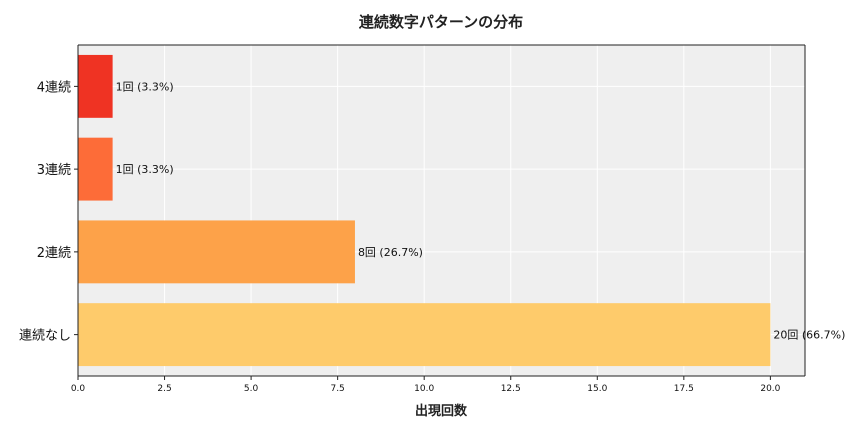  What do you see at coordinates (251, 389) in the screenshot?
I see `x-tick-label: 5.0` at bounding box center [251, 389].